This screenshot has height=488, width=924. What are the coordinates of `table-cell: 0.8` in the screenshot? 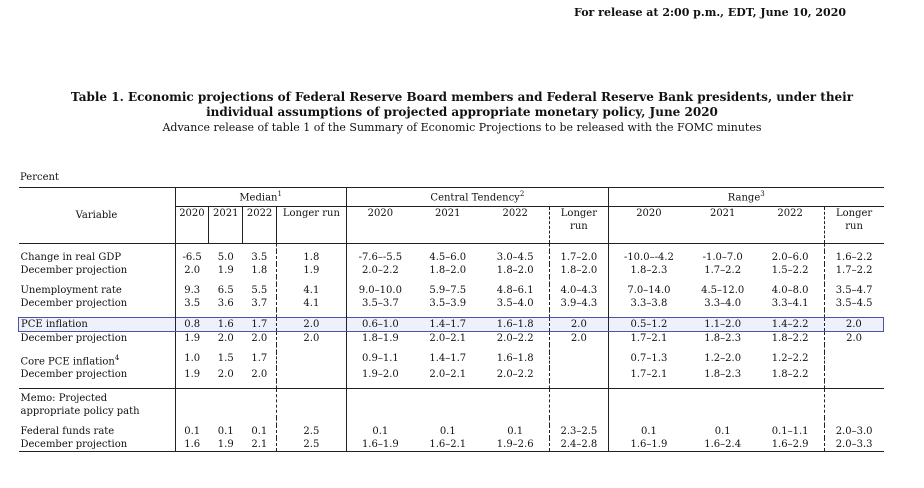 It's located at (191, 324).